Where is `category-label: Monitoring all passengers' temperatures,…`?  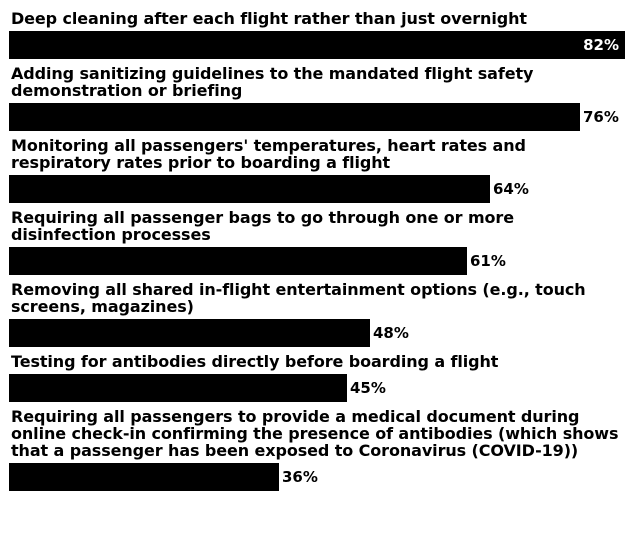
category-label: Monitoring all passengers' temperatures,… is located at coordinates (268, 154).